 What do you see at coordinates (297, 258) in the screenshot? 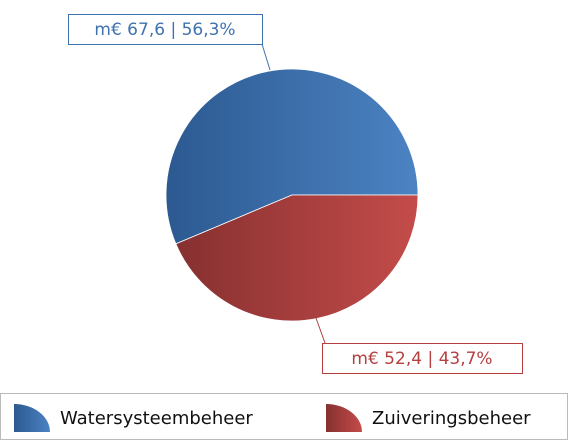
I see `pie-slice` at bounding box center [297, 258].